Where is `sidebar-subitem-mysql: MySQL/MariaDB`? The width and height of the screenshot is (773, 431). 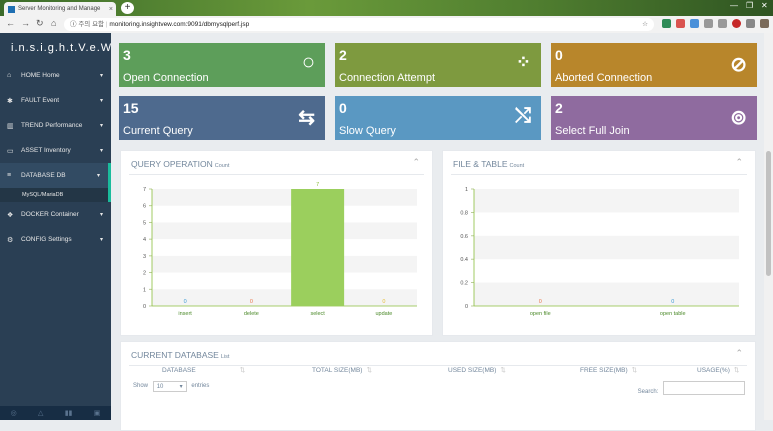 sidebar-subitem-mysql: MySQL/MariaDB is located at coordinates (55, 195).